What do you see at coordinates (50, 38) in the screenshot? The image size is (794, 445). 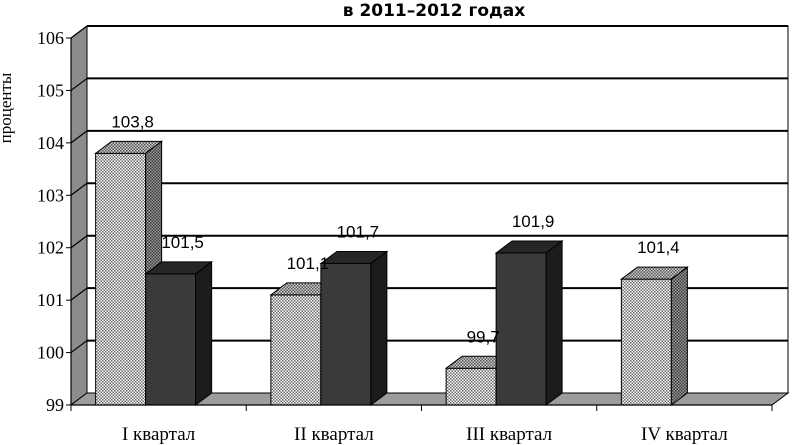 I see `y-tick-label: 106` at bounding box center [50, 38].